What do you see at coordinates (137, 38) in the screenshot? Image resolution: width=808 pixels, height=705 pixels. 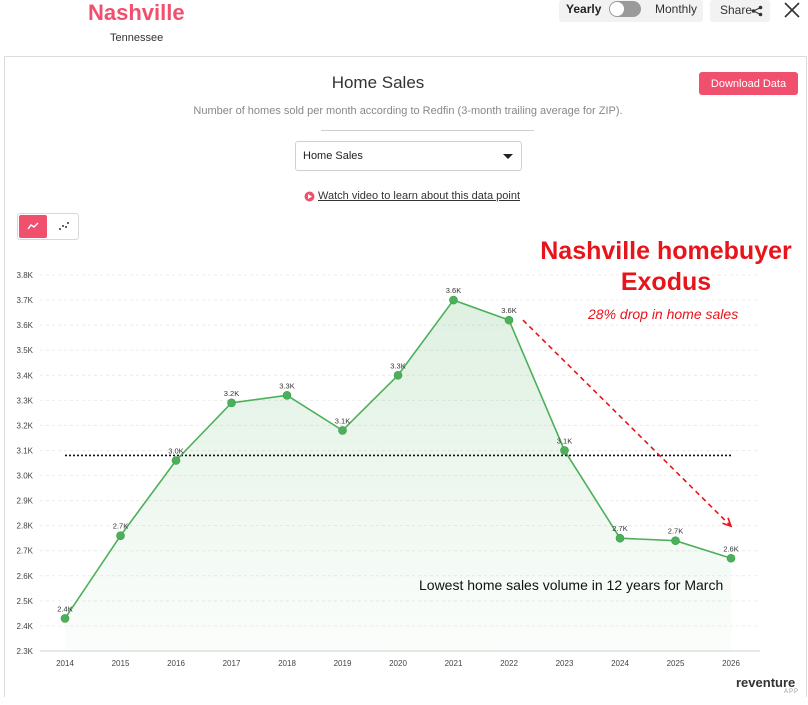 I see `state-name: Tennessee` at bounding box center [137, 38].